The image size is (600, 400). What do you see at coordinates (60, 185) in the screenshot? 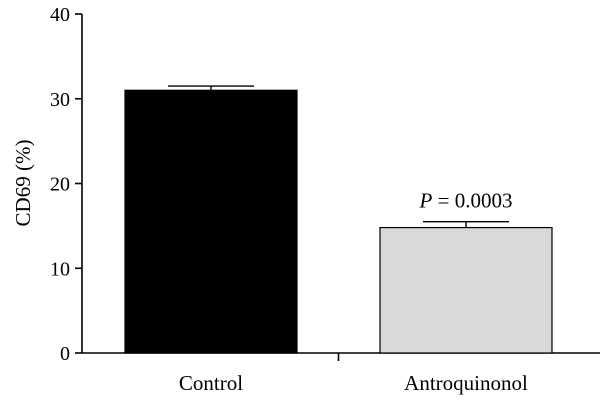
I see `y-tick-label: 20` at bounding box center [60, 185].